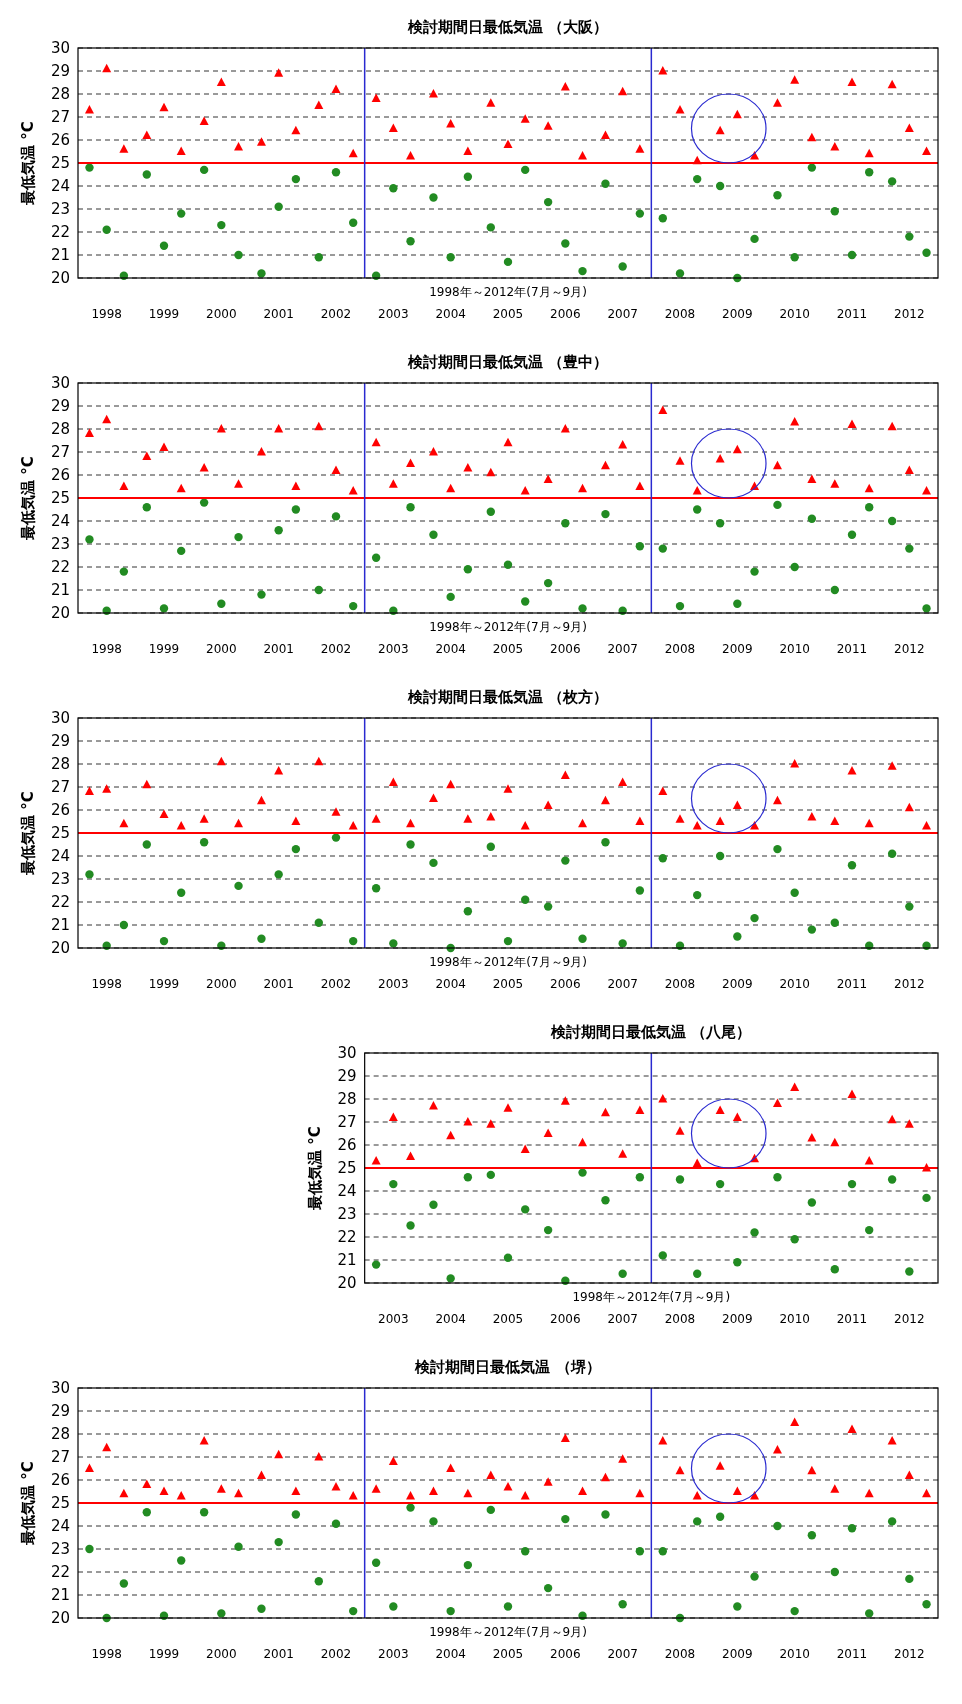 Image resolution: width=962 pixels, height=1704 pixels. Describe the element at coordinates (164, 1654) in the screenshot. I see `x-tick-label: 1999` at that location.